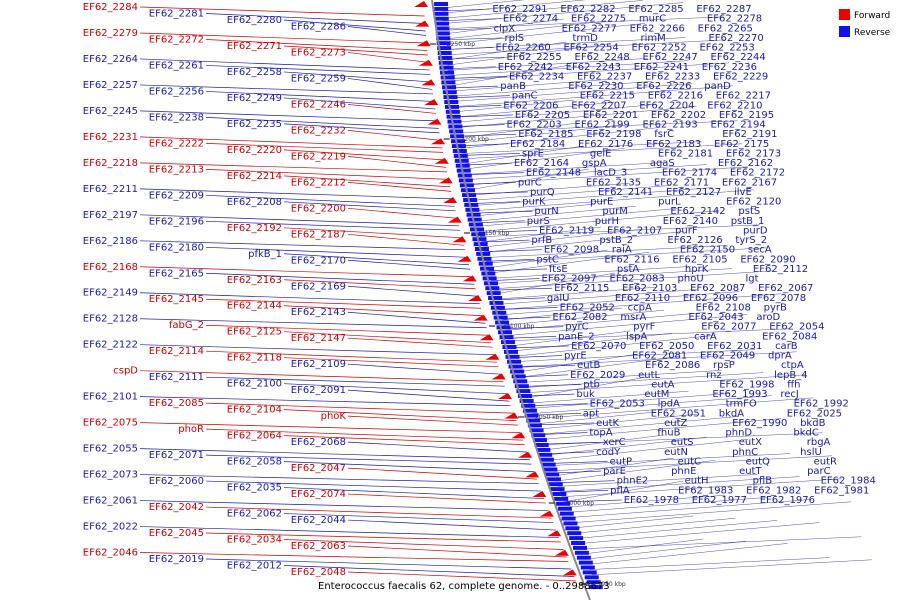 The image size is (900, 600). Describe the element at coordinates (602, 125) in the screenshot. I see `gene-label: EF62_2199` at that location.